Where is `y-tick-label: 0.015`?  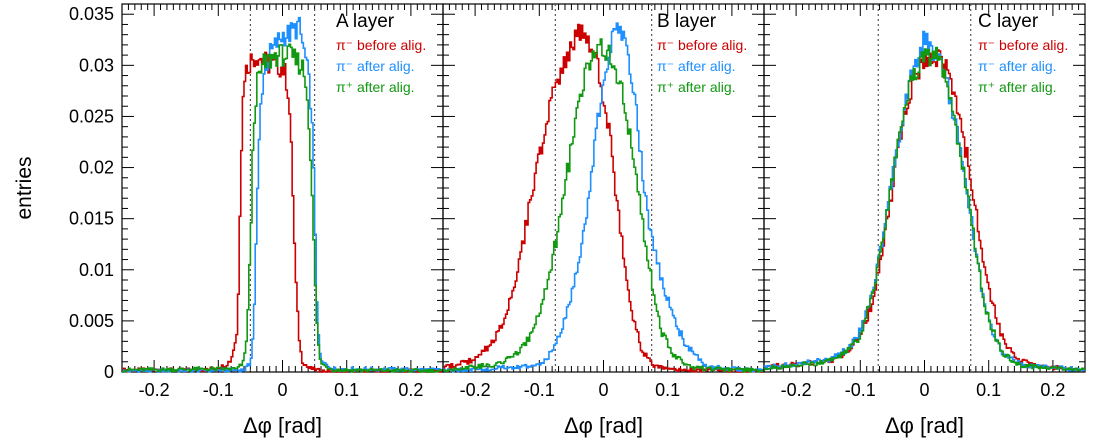 y-tick-label: 0.015 is located at coordinates (91, 219).